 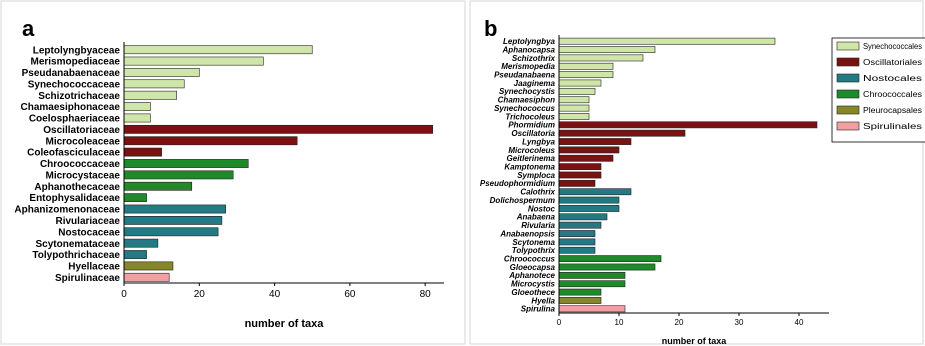 What do you see at coordinates (892, 62) in the screenshot?
I see `legend-entry-oscillatoriales: Oscillatoriales` at bounding box center [892, 62].